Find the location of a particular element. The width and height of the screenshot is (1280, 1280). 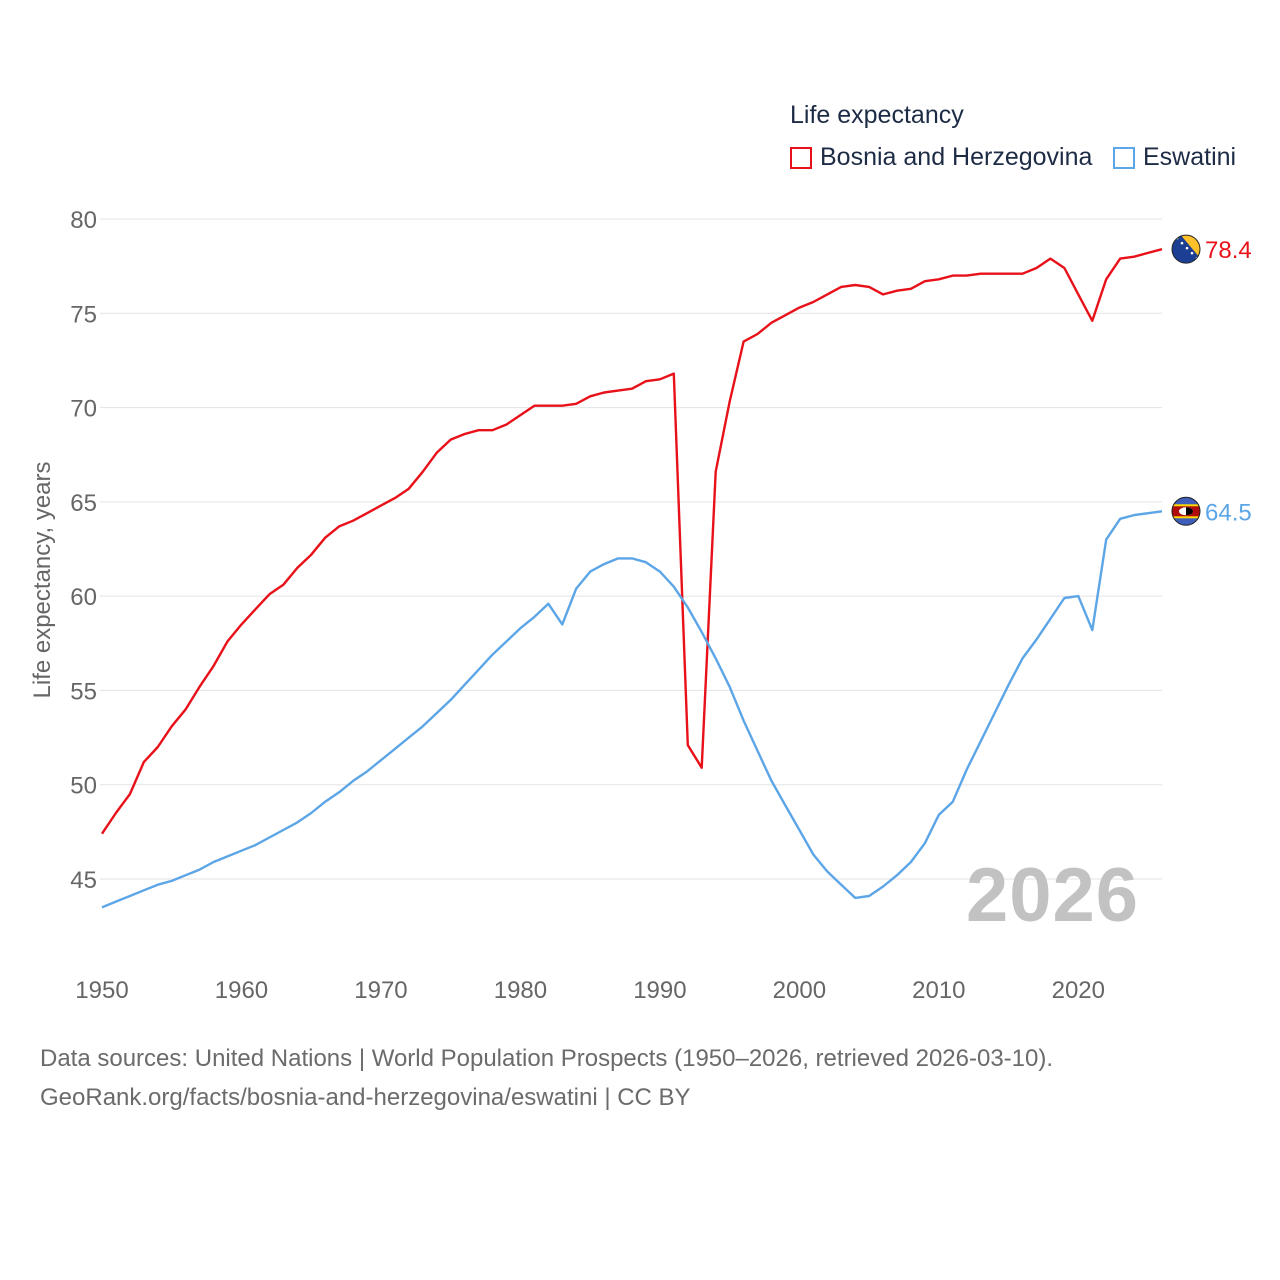

y-tick-label: 60 is located at coordinates (83, 597).